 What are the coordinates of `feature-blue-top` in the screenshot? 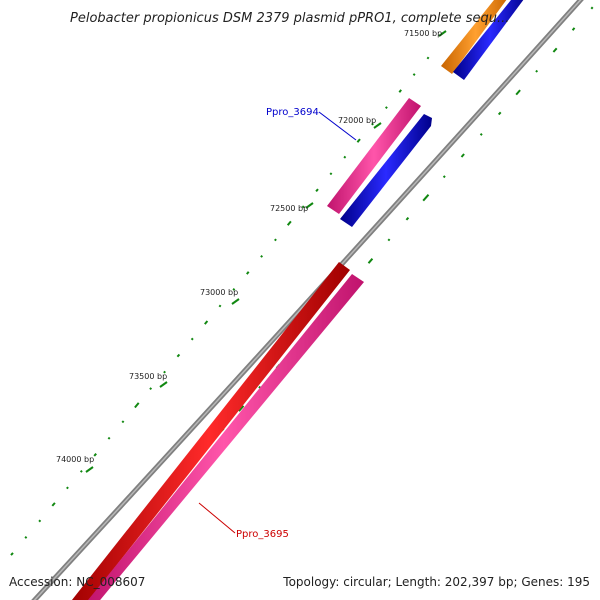 It's located at (490, 40).